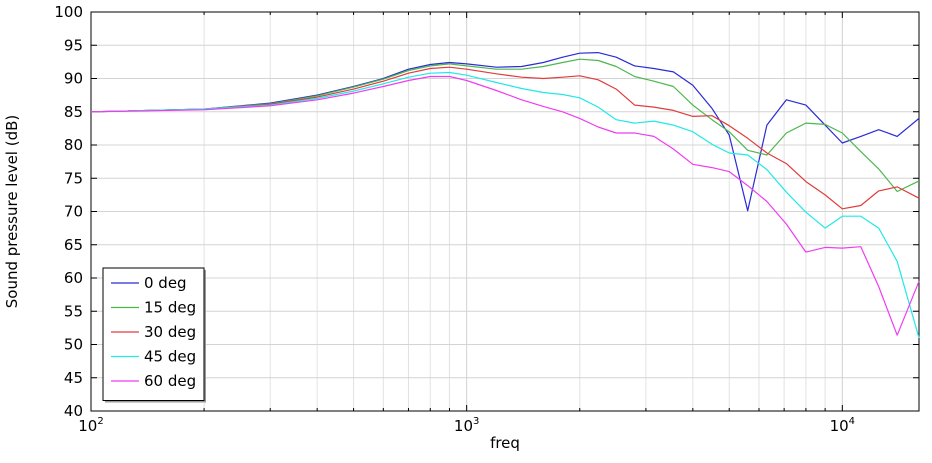 The image size is (932, 463). Describe the element at coordinates (170, 381) in the screenshot. I see `legend-label: 60 deg` at that location.